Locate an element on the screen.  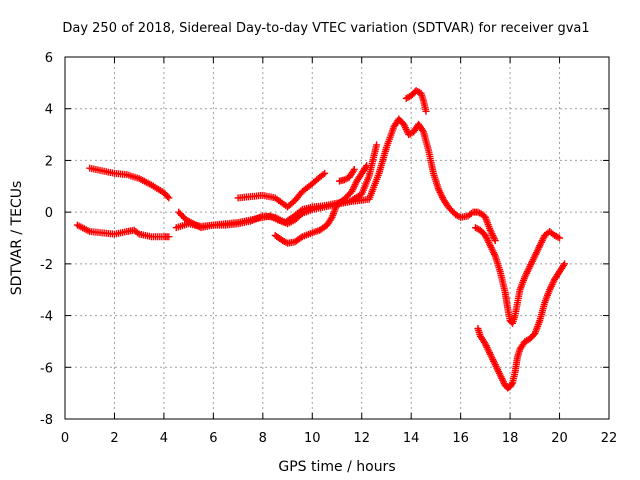
y-axis-label: SDTVAR / TECUs is located at coordinates (17, 238).